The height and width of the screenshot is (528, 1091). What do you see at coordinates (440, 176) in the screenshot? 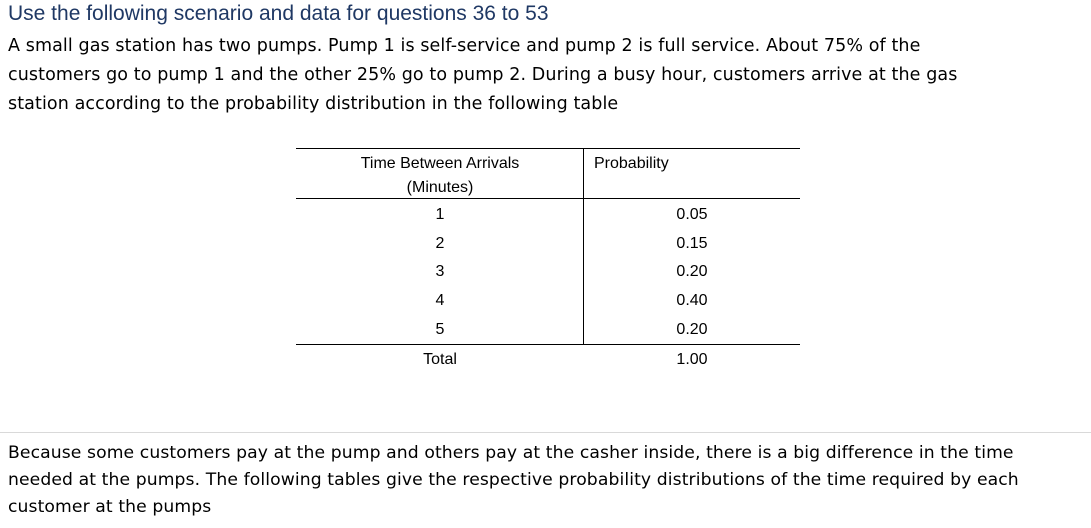
I see `header-time-between-arrivals: Time Between Arrivals (Minutes)` at bounding box center [440, 176].